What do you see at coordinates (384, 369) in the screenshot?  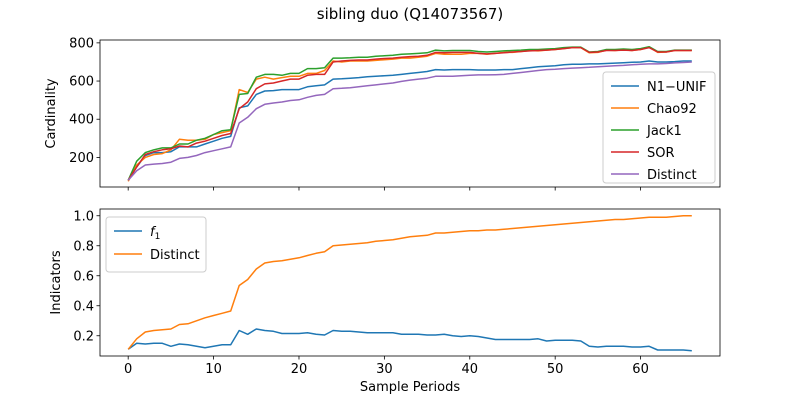 I see `x-tick-label: 30` at bounding box center [384, 369].